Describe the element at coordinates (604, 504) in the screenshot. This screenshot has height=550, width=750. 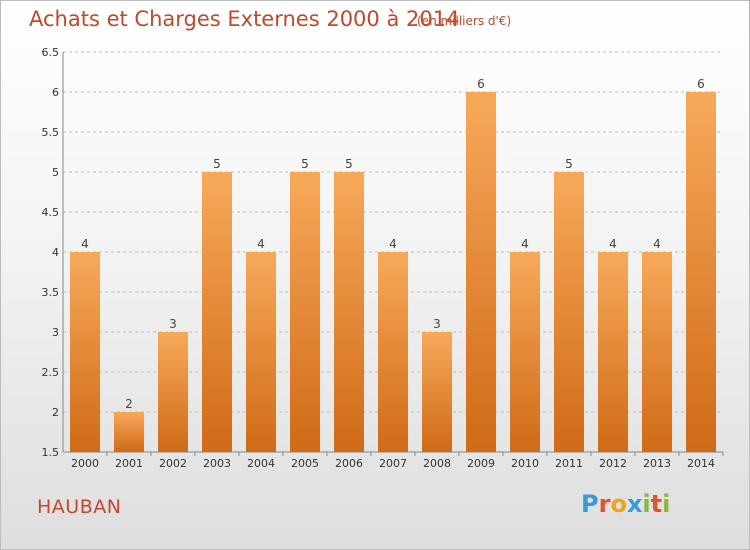
I see `logo-letter: r` at that location.